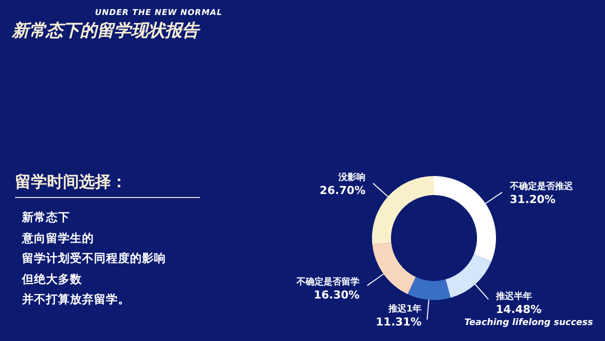  I want to click on text: 并不打算放弃留学。, so click(76, 299).